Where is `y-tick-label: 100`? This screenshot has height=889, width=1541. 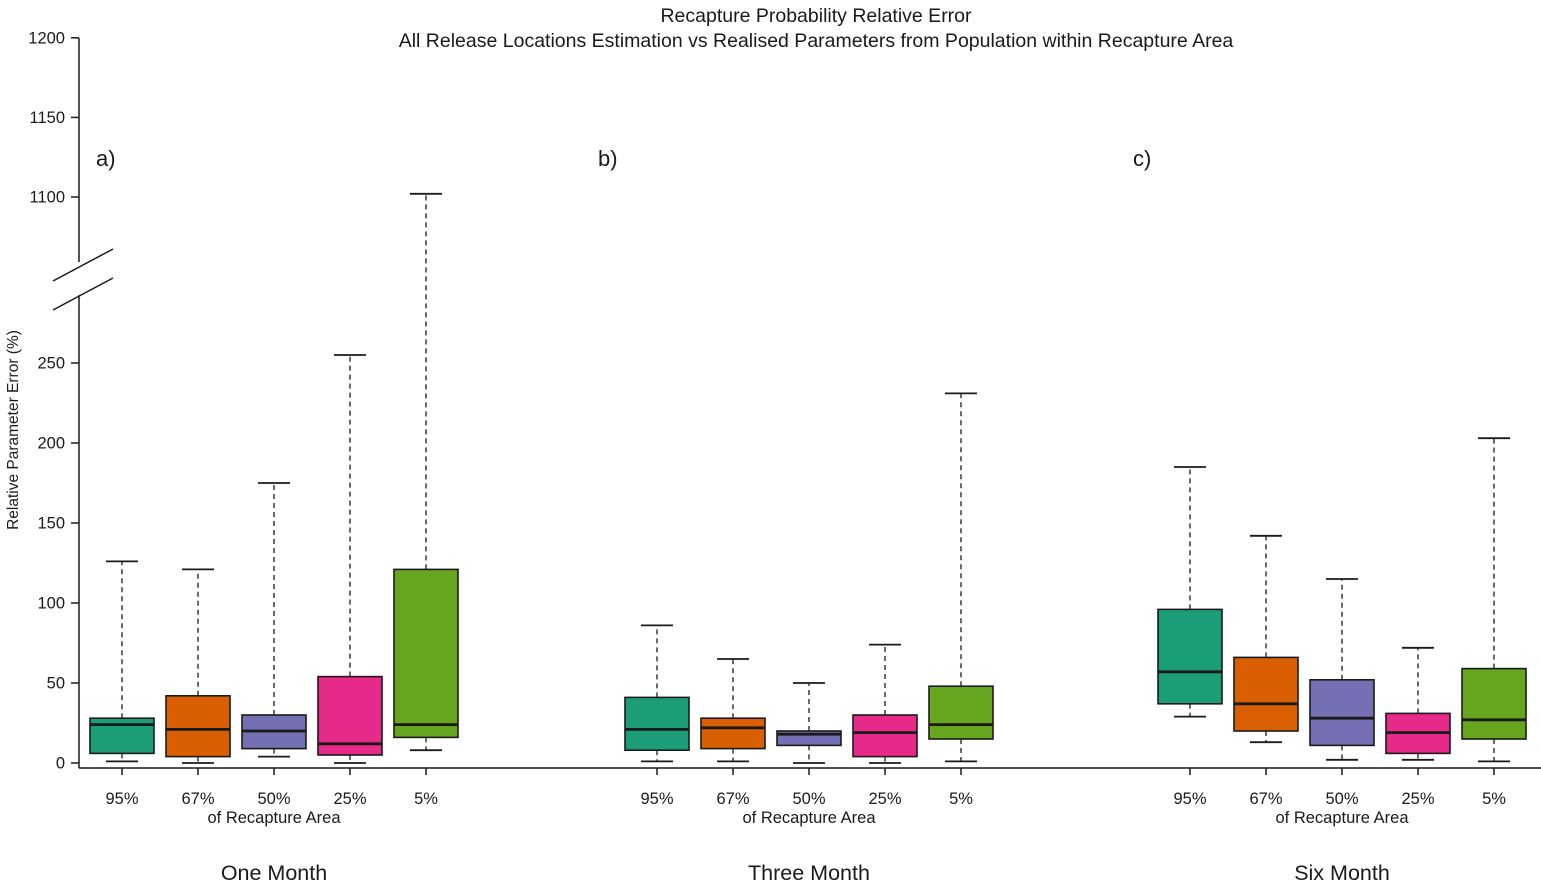 y-tick-label: 100 is located at coordinates (51, 604).